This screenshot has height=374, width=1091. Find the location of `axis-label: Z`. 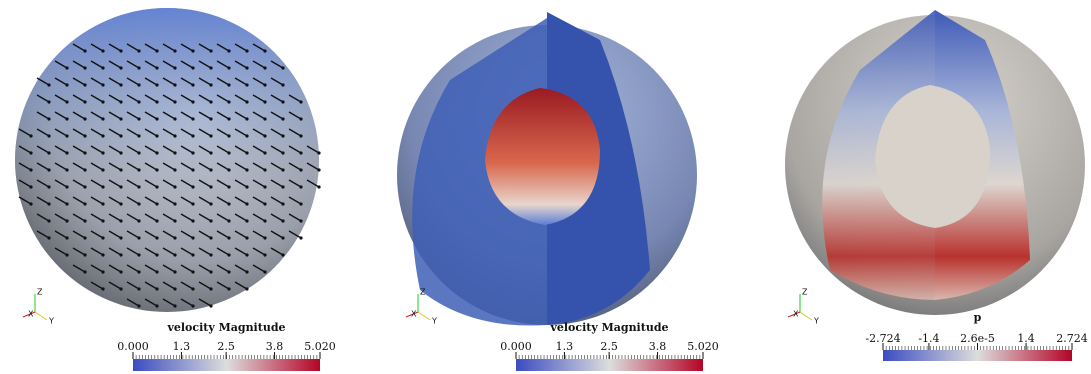

axis-label: Z is located at coordinates (423, 292).